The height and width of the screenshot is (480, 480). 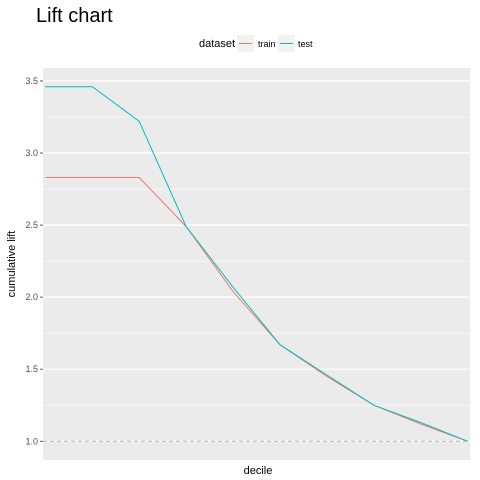 I want to click on y-tick-label: 3.0, so click(x=31, y=153).